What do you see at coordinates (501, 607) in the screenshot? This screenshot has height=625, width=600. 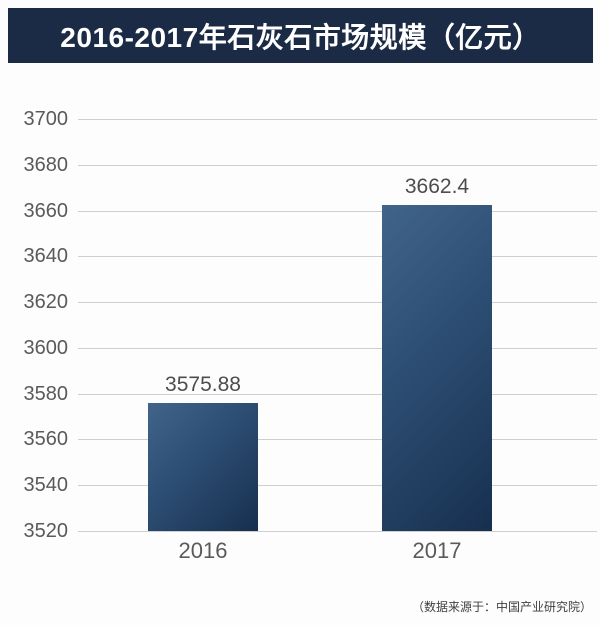 I see `source-note: （数据来源于：中国产业研究院）` at bounding box center [501, 607].